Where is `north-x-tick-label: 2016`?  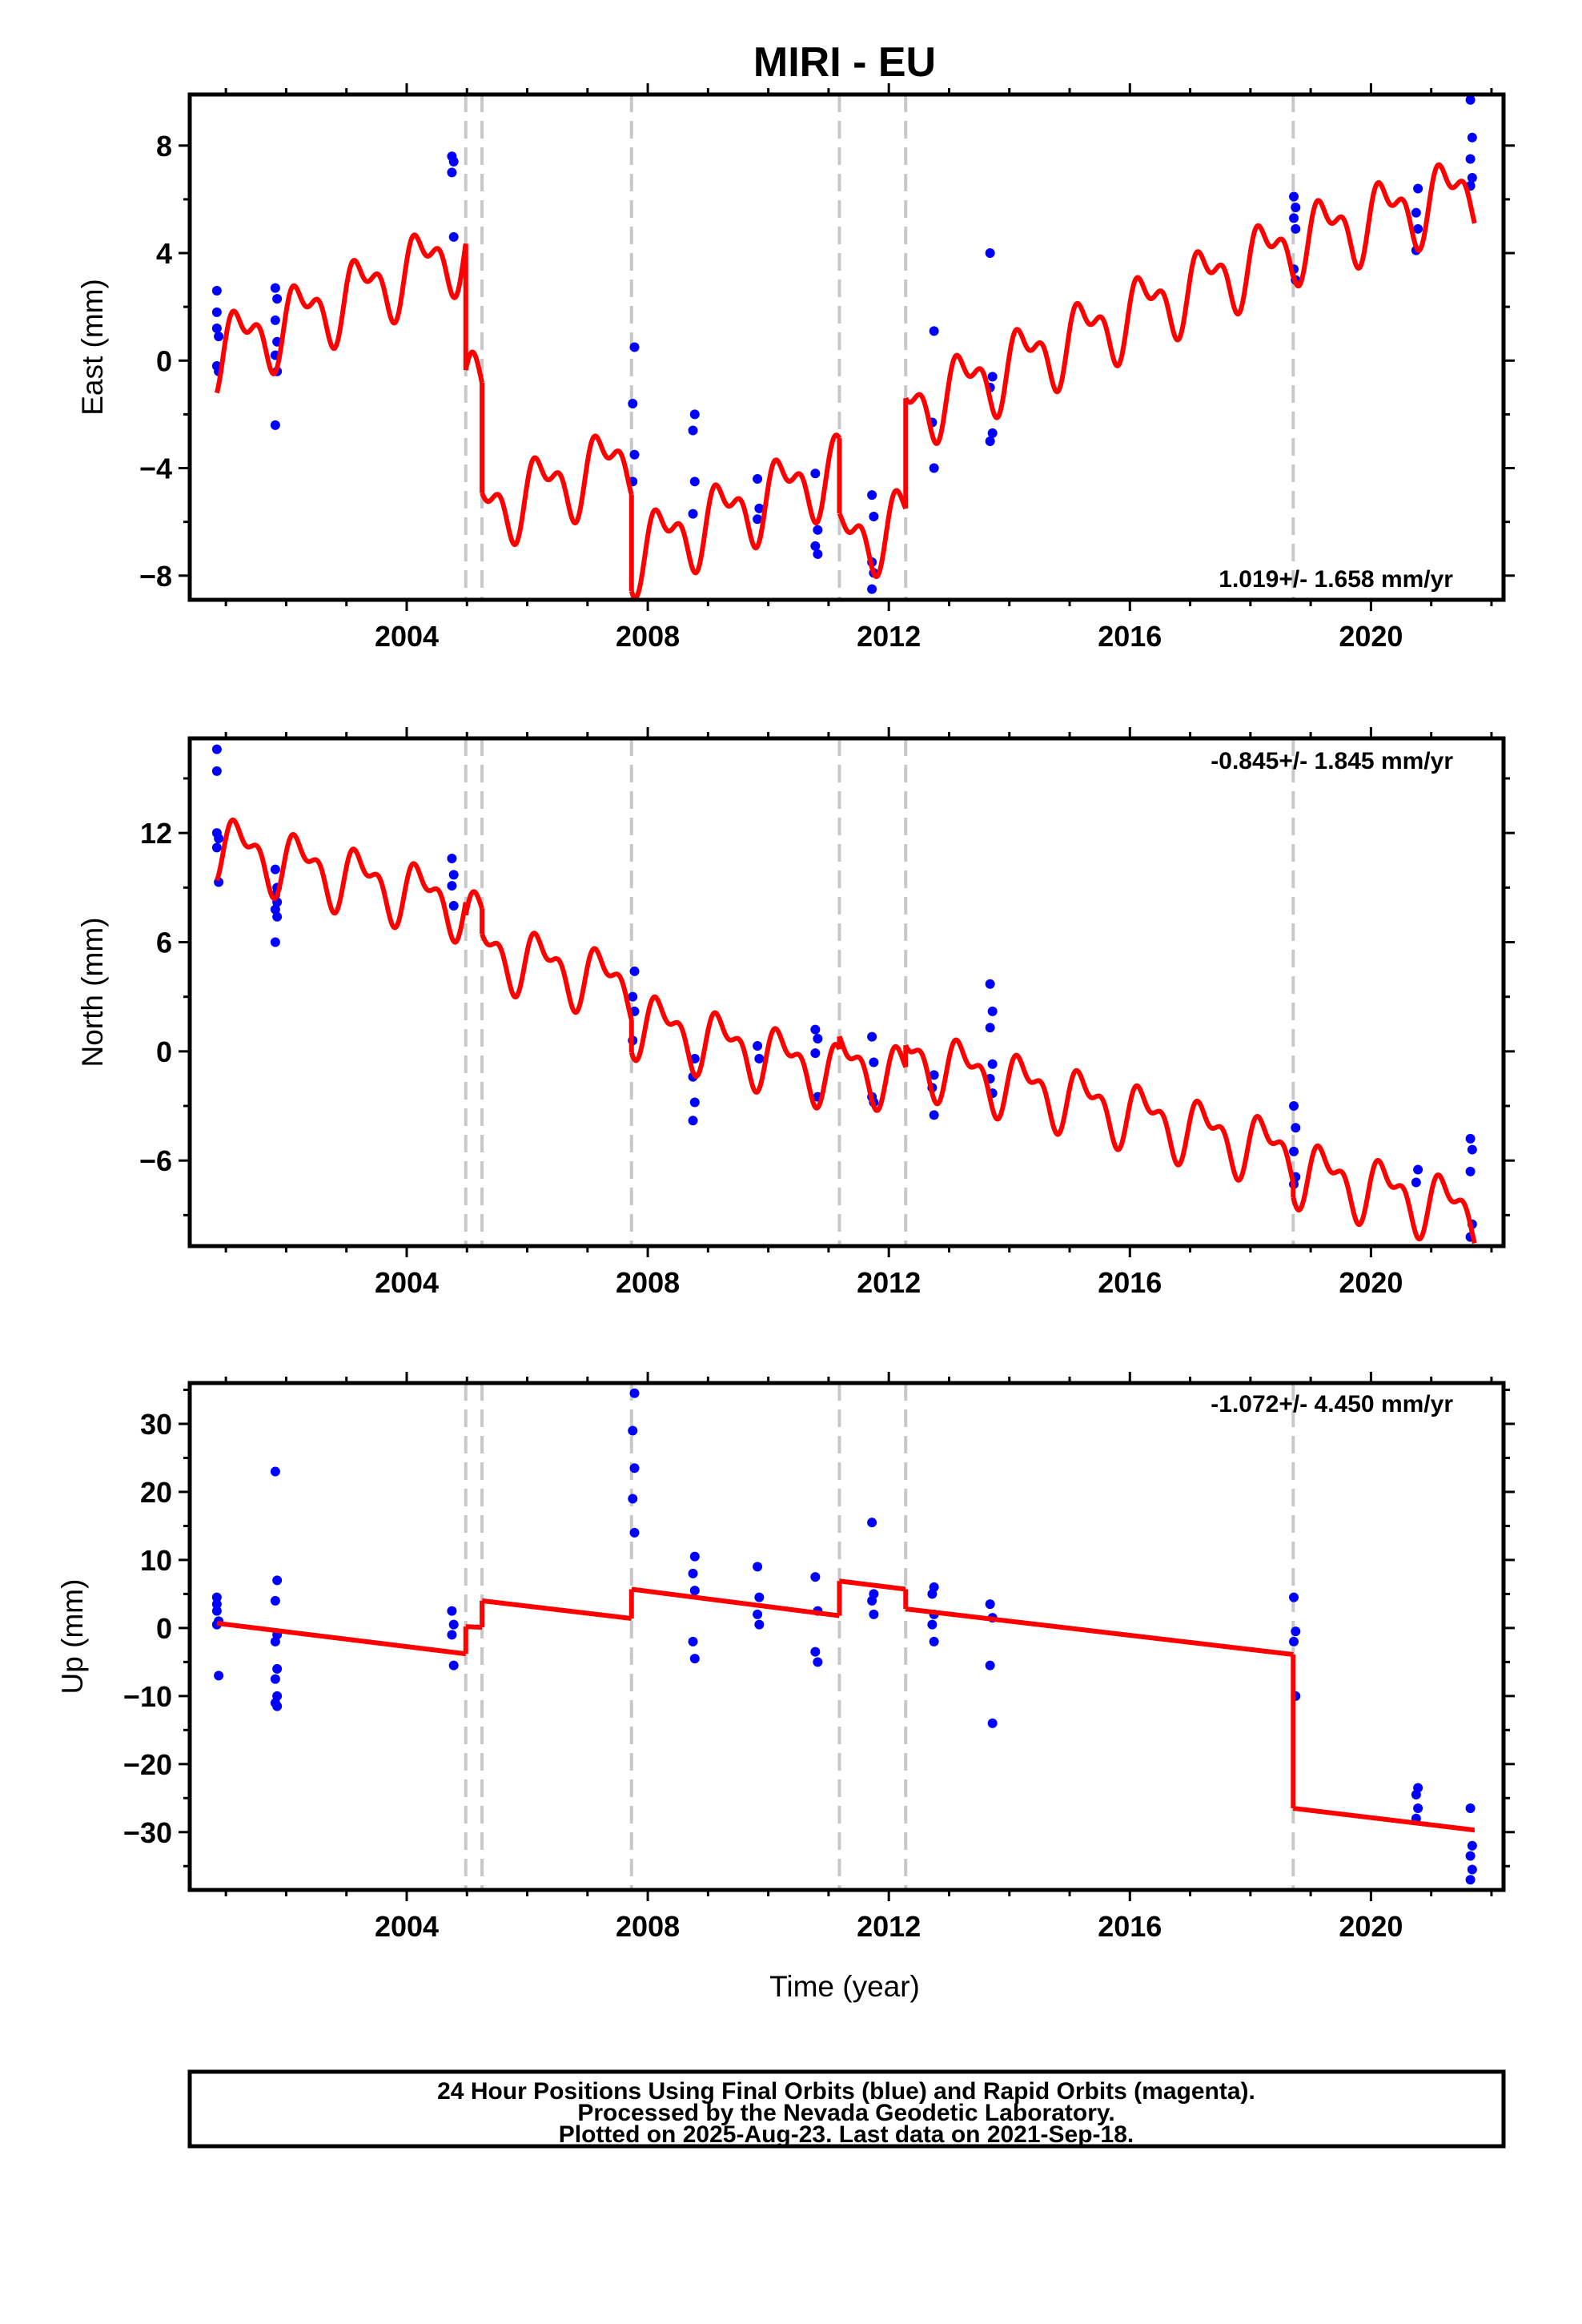 north-x-tick-label: 2016 is located at coordinates (1130, 1282).